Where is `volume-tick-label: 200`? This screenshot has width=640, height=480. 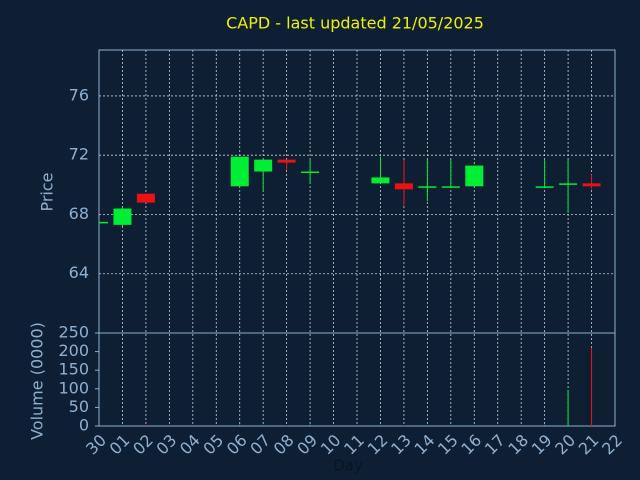 volume-tick-label: 200 is located at coordinates (73, 350).